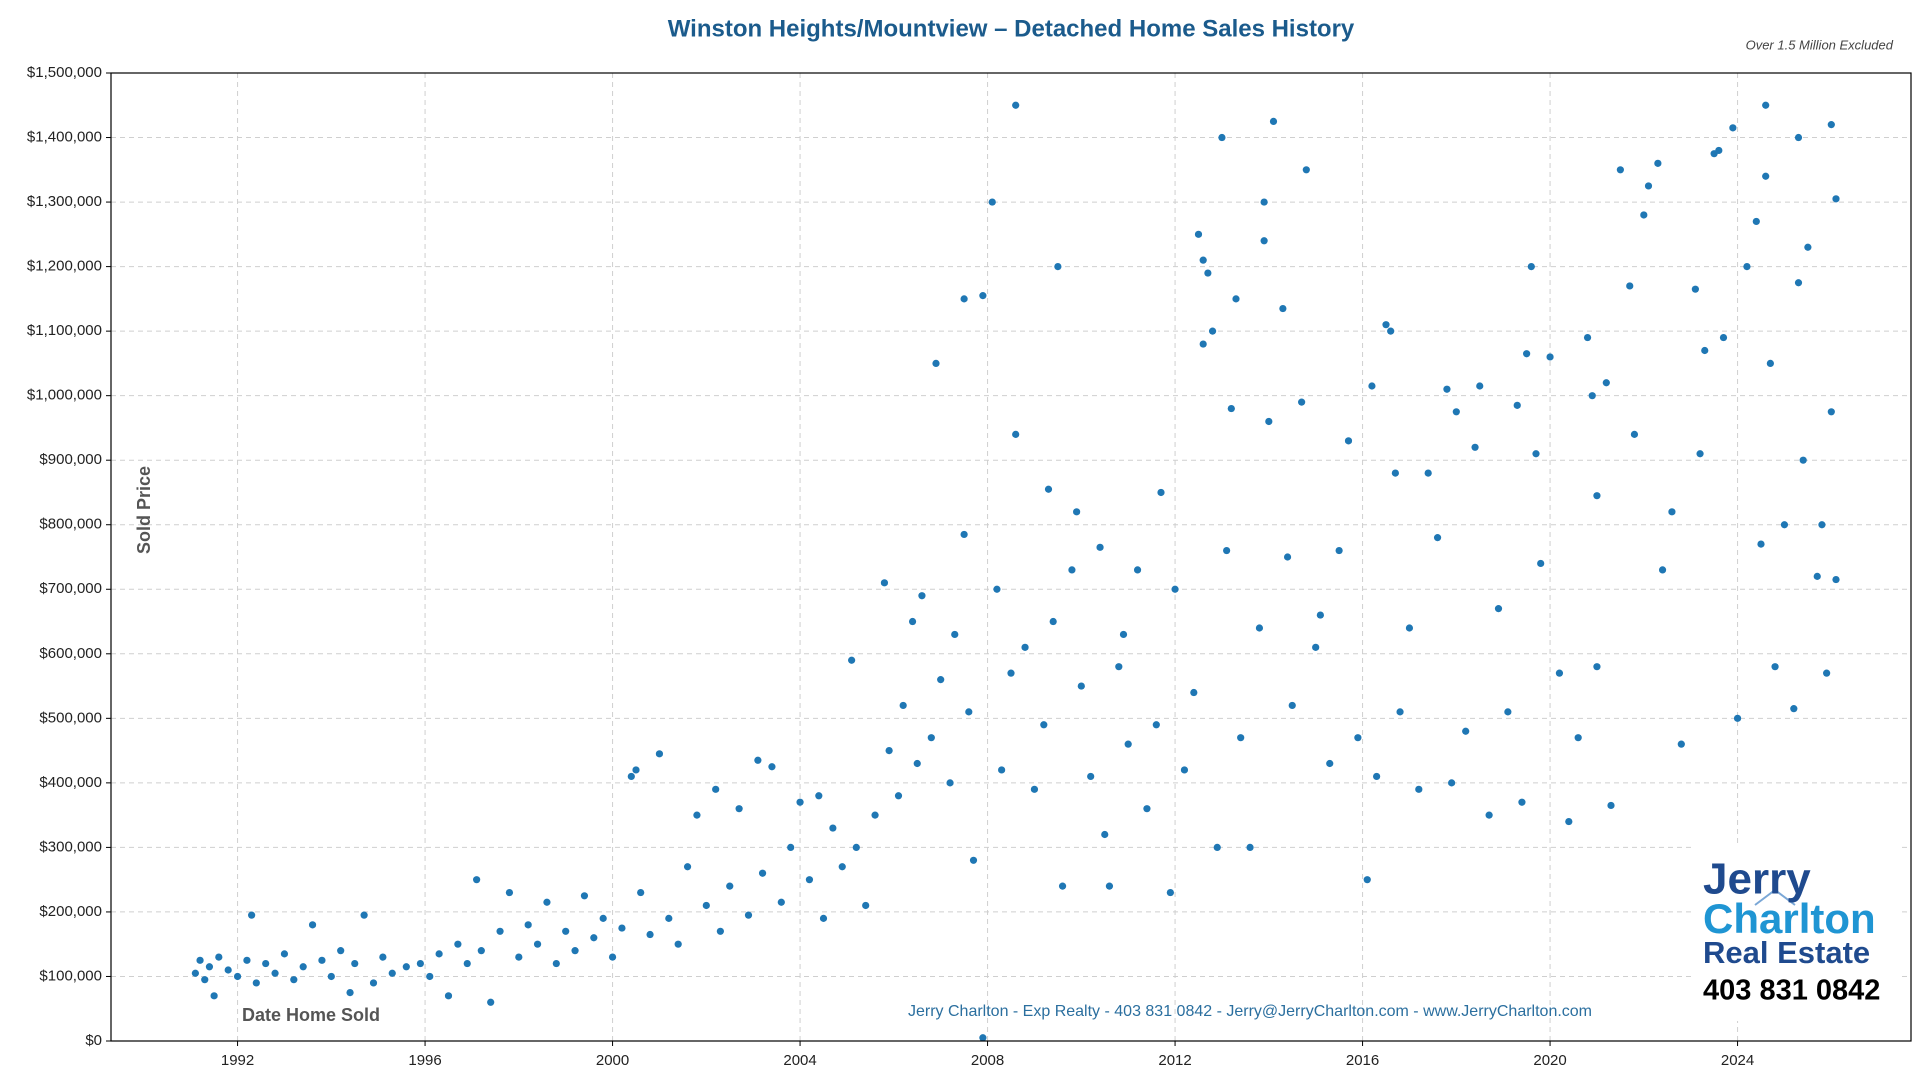 Image resolution: width=1920 pixels, height=1080 pixels. I want to click on y-tick-label: $500,000, so click(70, 717).